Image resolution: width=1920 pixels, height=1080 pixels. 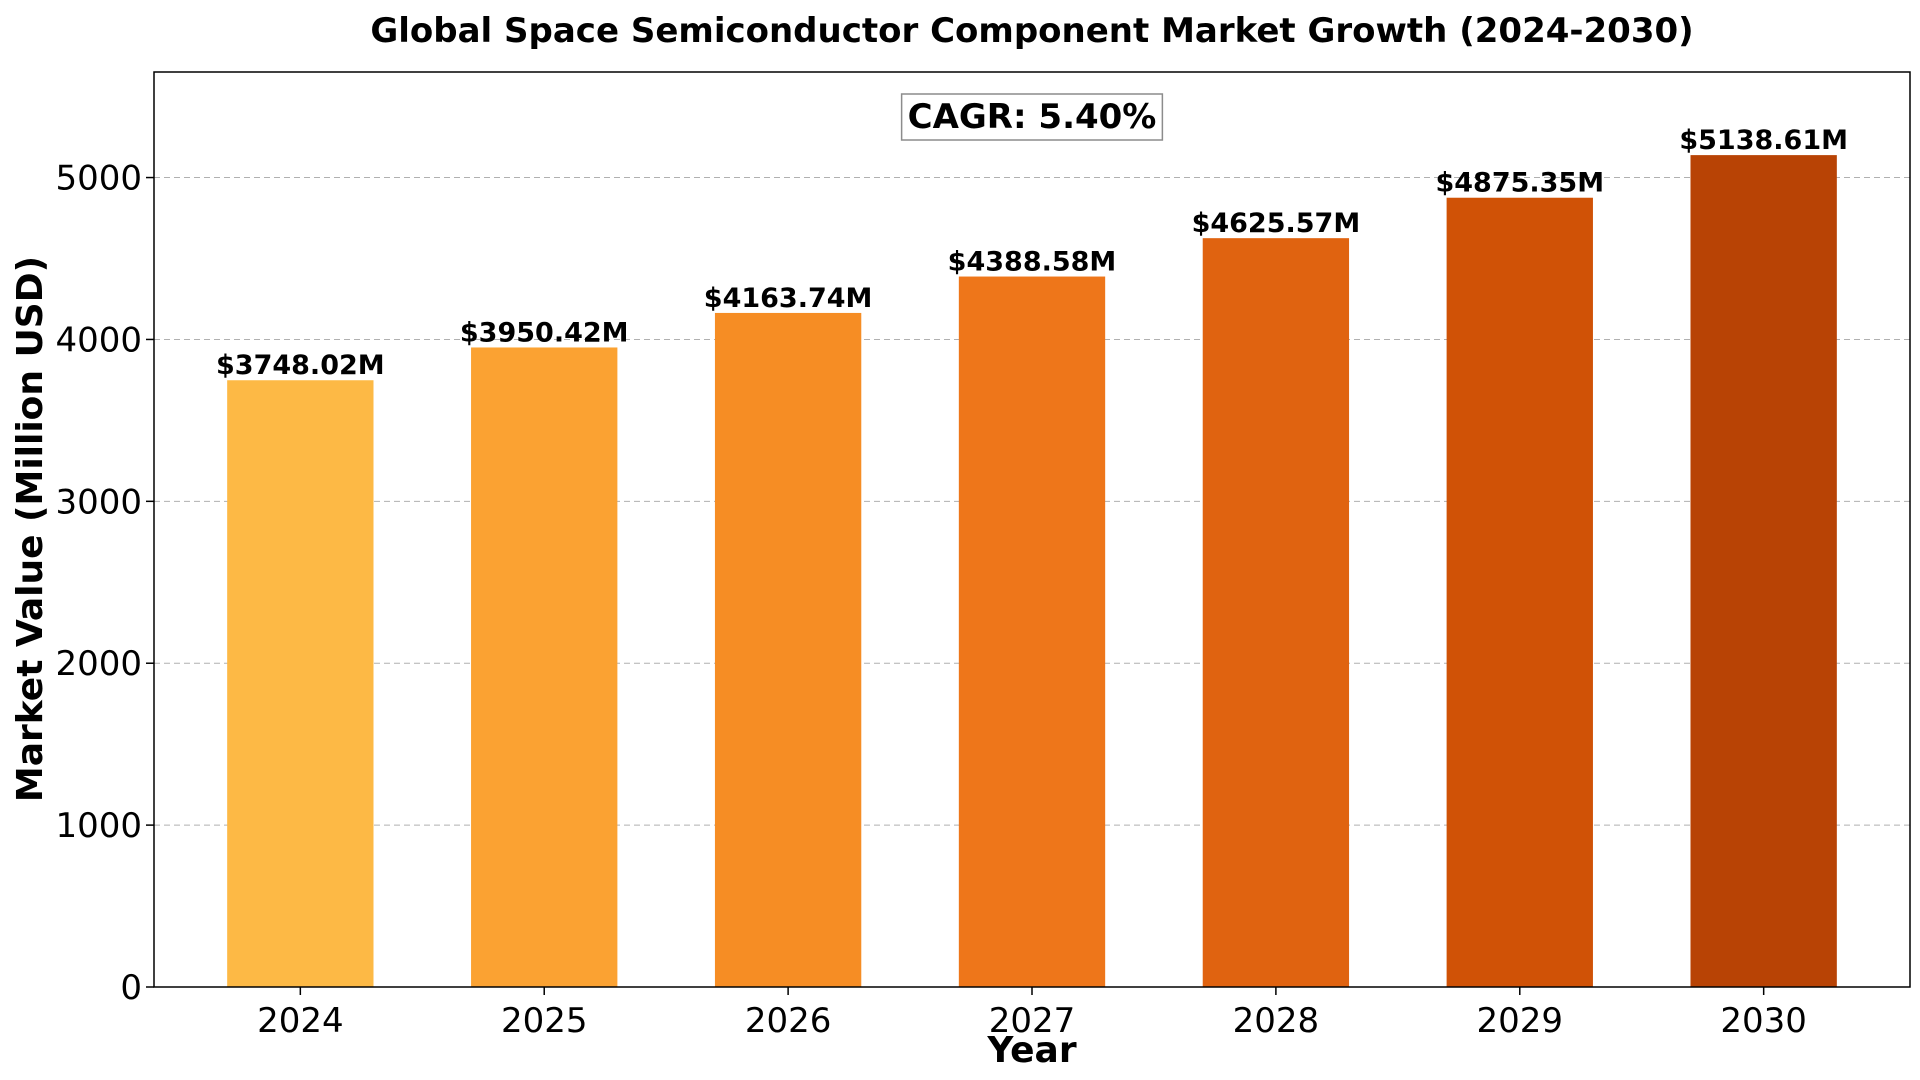 I want to click on y-axis-ticks: 0 1000 2000 3000 4000 5000, so click(x=104, y=583).